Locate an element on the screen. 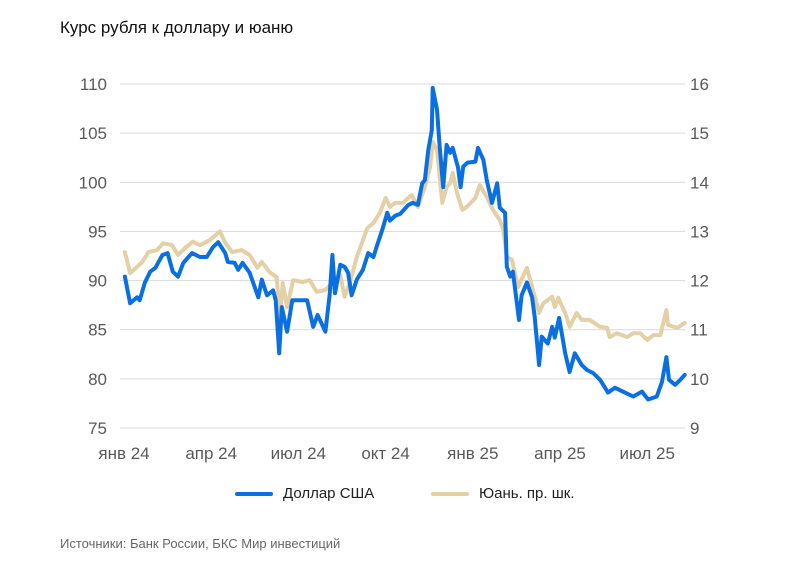 The height and width of the screenshot is (570, 787). legend-label-usd: Доллар США is located at coordinates (329, 493).